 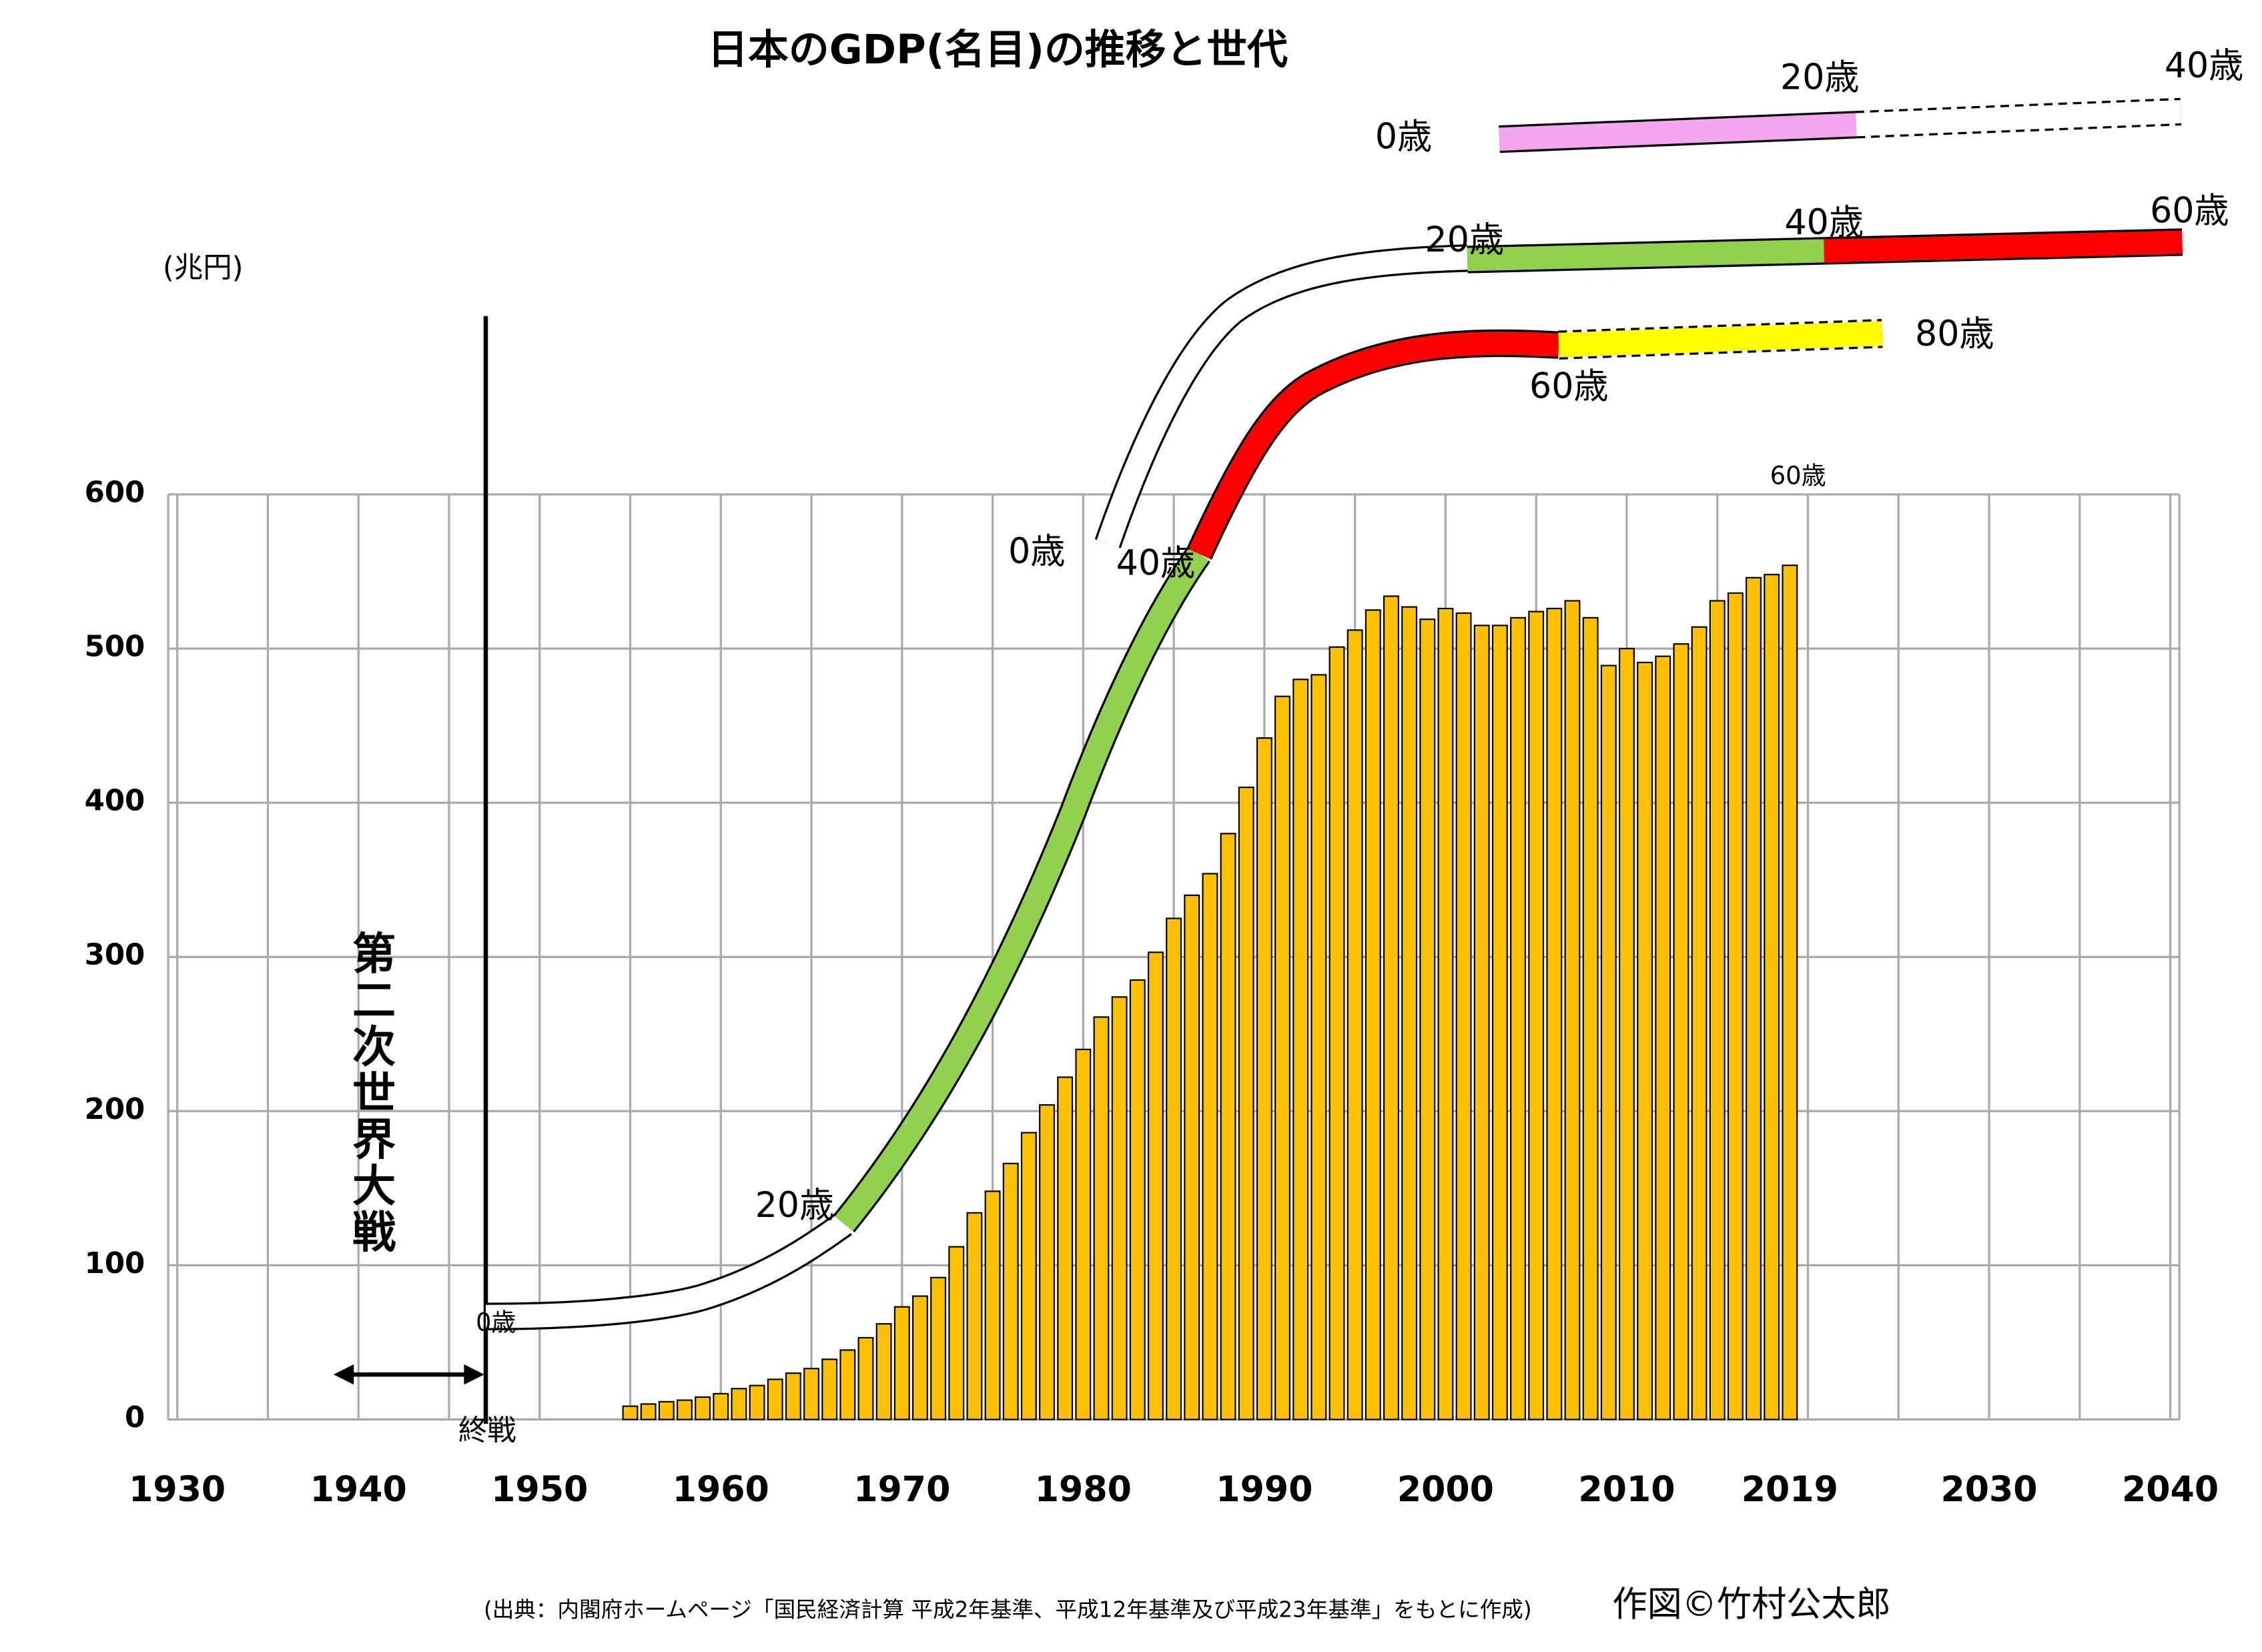 I want to click on y-tick-label: 100, so click(x=115, y=1263).